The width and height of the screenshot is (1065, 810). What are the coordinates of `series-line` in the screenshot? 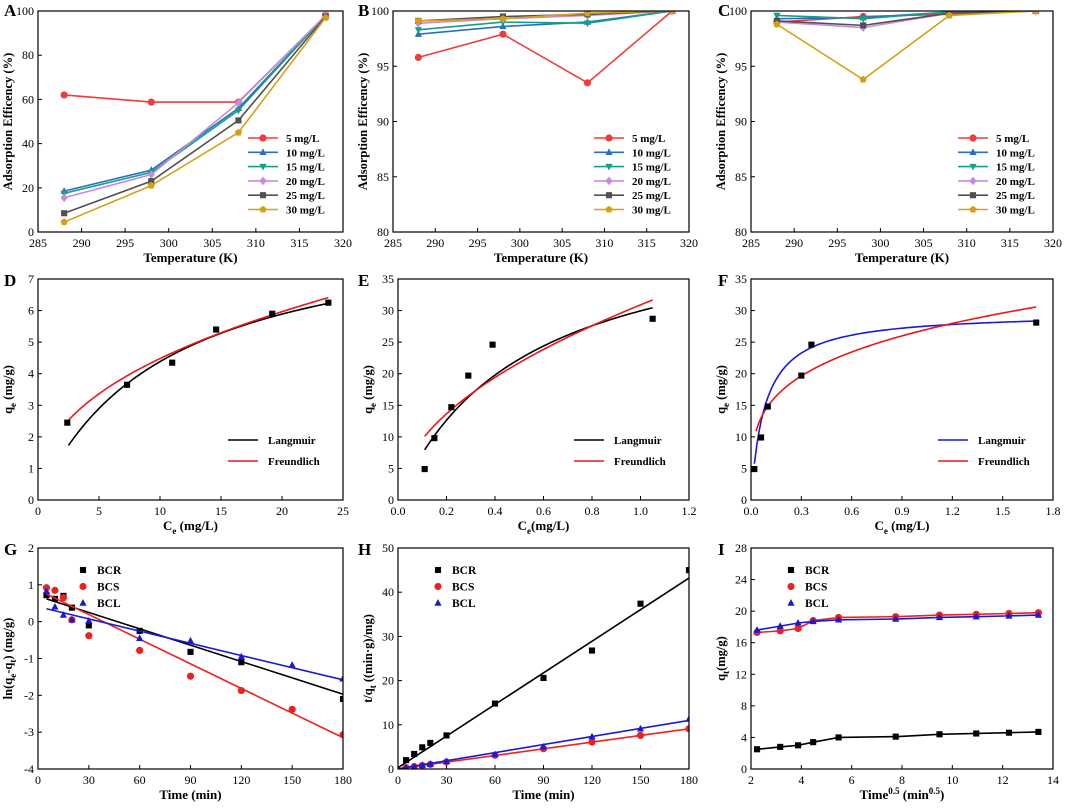 It's located at (195, 115).